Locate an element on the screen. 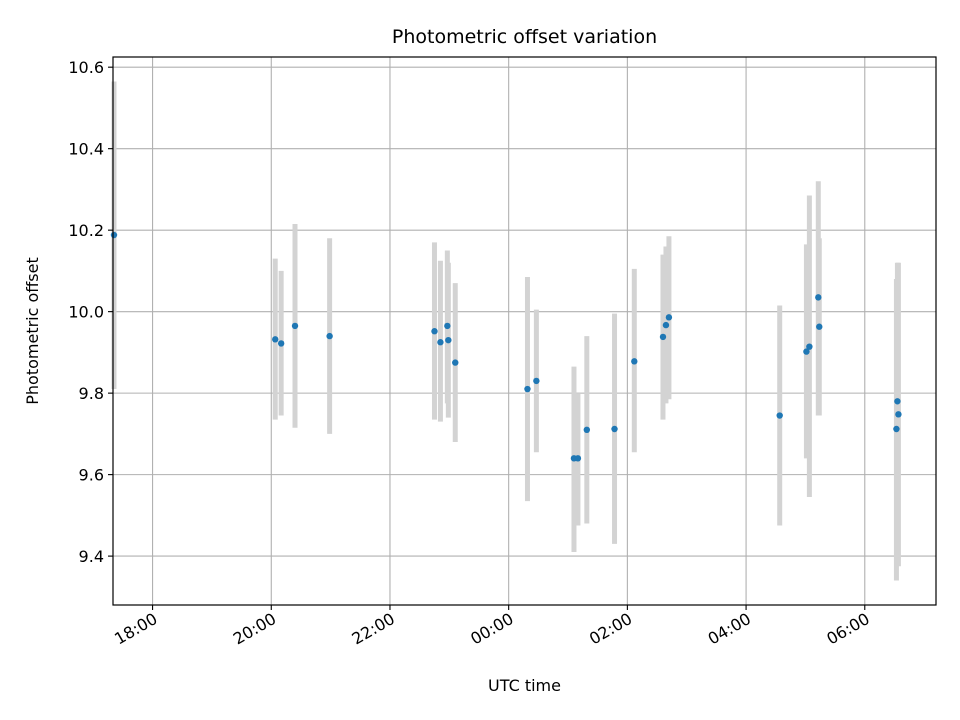 The height and width of the screenshot is (720, 960). y-axis: 9.4 9.6 9.8 10.0 10.2 10.4 10.6 is located at coordinates (90, 312).